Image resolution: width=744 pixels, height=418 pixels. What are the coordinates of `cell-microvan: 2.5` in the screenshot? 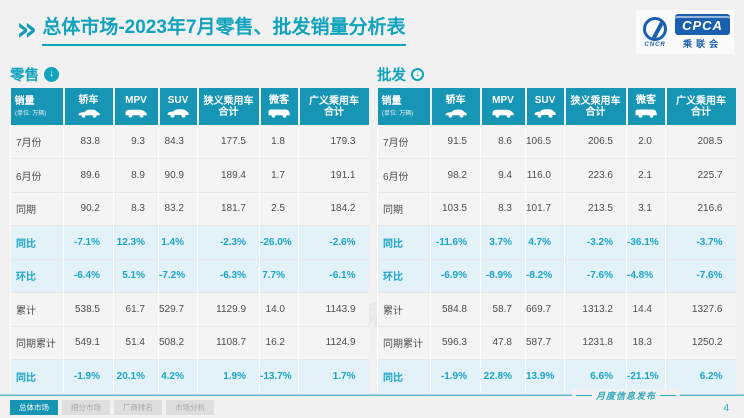 It's located at (279, 208).